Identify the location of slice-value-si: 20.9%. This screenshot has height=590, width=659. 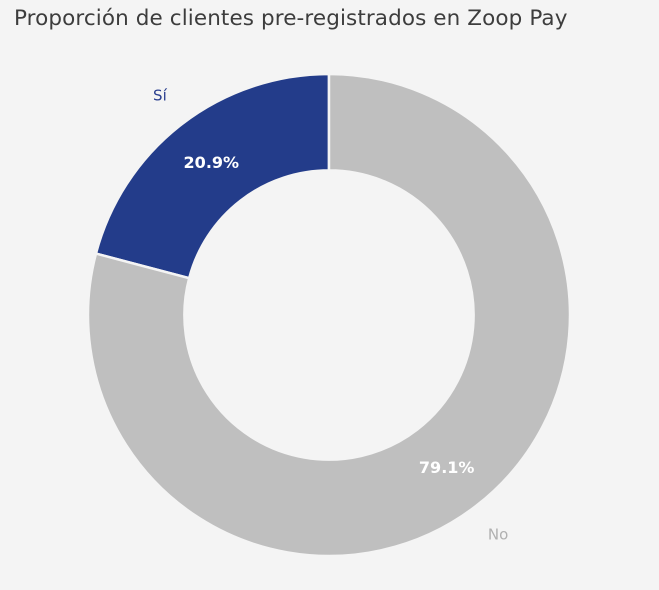
(212, 162).